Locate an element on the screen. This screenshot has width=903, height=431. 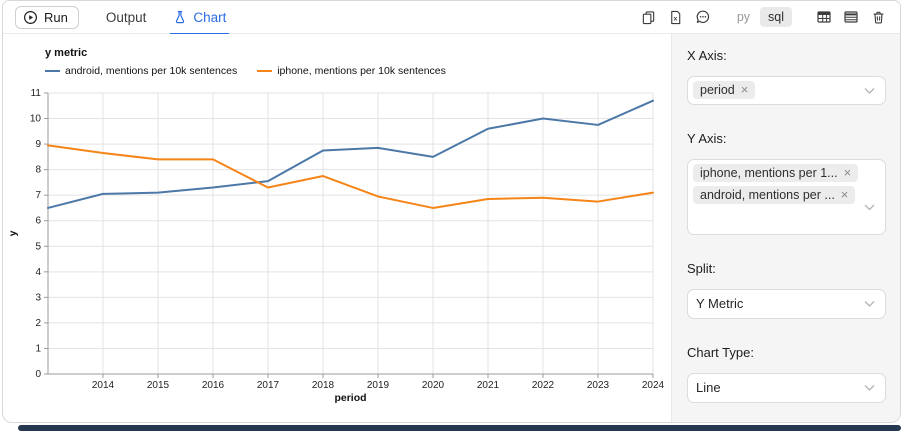
svg-text: y is located at coordinates (13, 233).